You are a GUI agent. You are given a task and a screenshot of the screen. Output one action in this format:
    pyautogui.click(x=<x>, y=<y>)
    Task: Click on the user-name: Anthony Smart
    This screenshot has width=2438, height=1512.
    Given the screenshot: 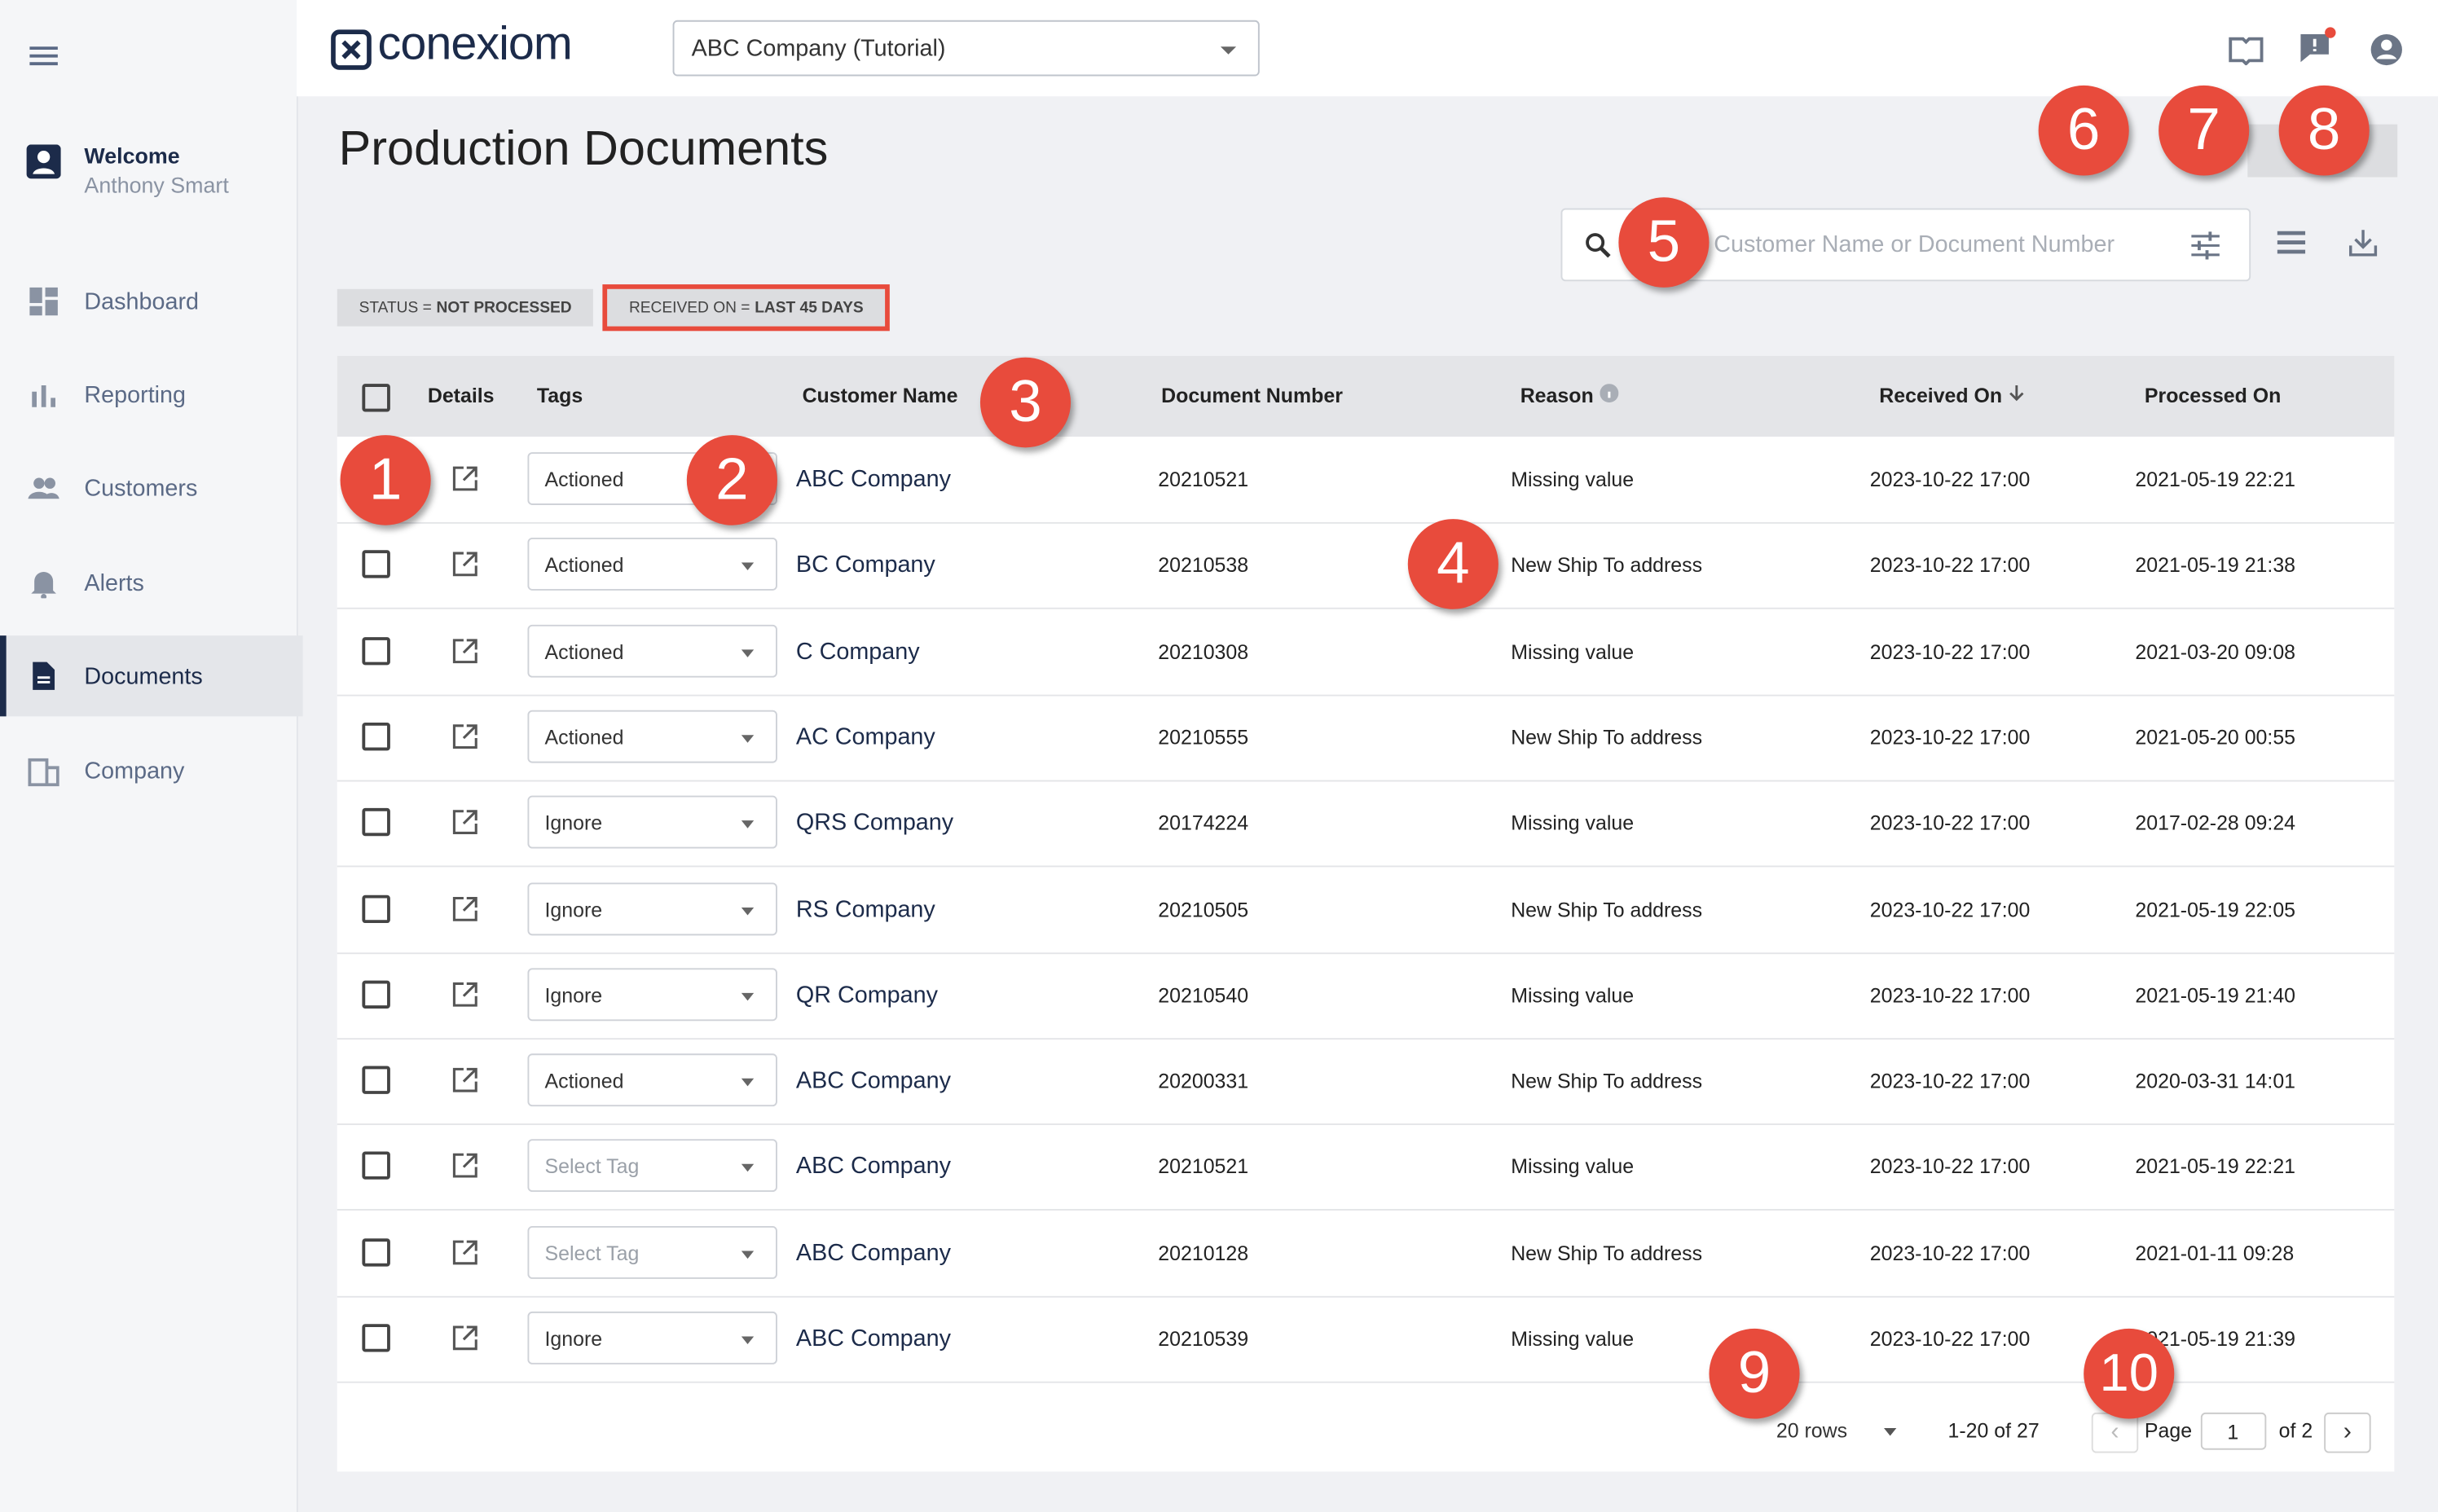 What is the action you would take?
    pyautogui.click(x=156, y=185)
    